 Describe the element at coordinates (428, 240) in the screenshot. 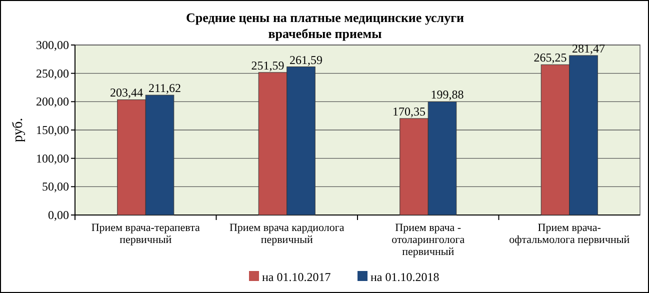

I see `x-tick-label: Прием врача - отоларинголога первичный` at that location.